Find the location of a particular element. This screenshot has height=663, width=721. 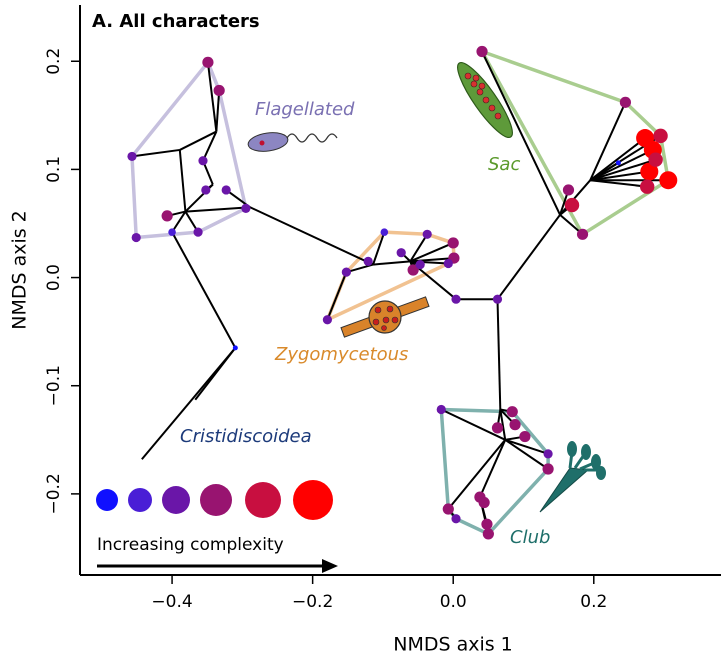

group-label: Flagellated is located at coordinates (305, 109).